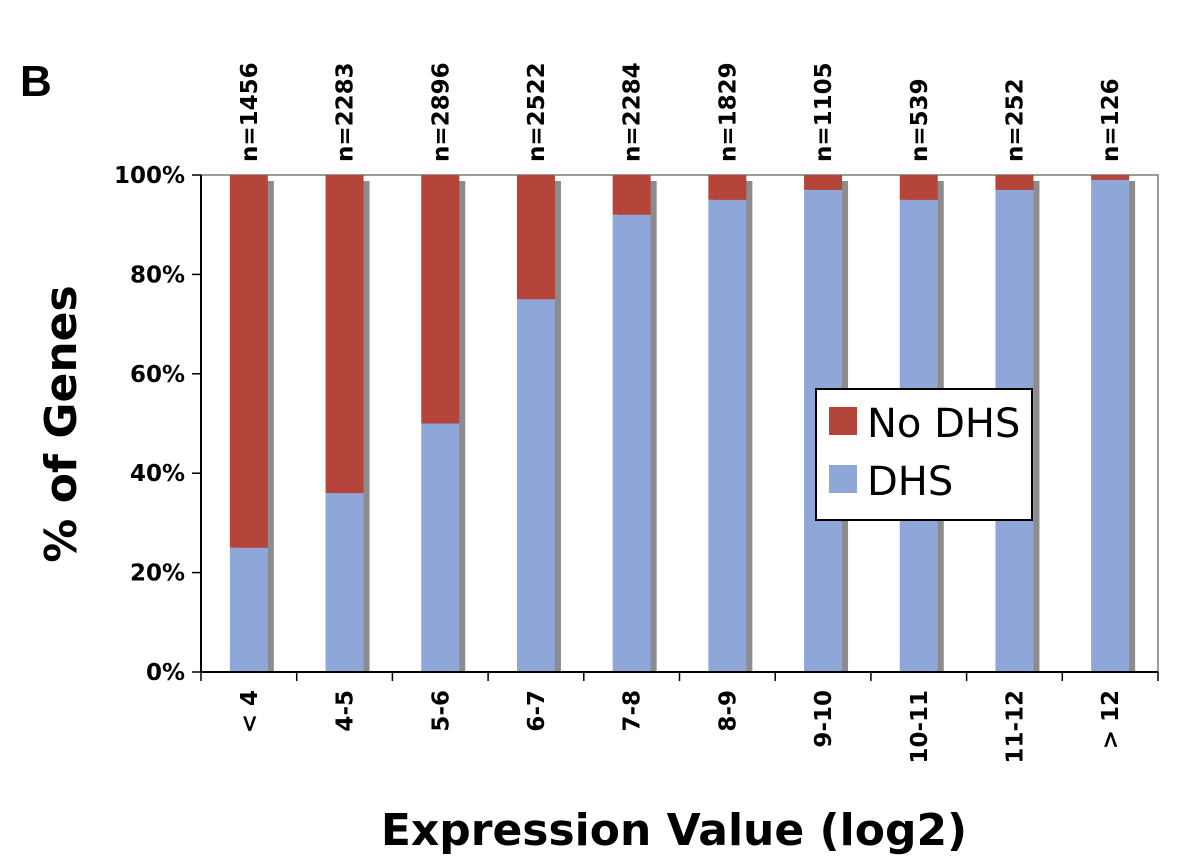  Describe the element at coordinates (1015, 727) in the screenshot. I see `x-tick-label: 11-12` at that location.